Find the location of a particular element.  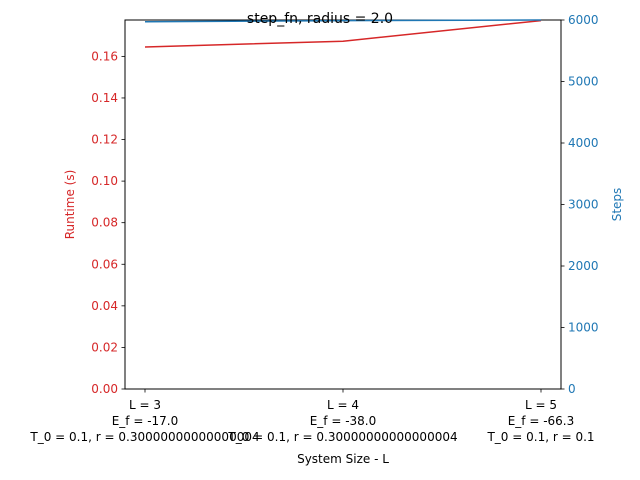

steps-series-line is located at coordinates (343, 21).